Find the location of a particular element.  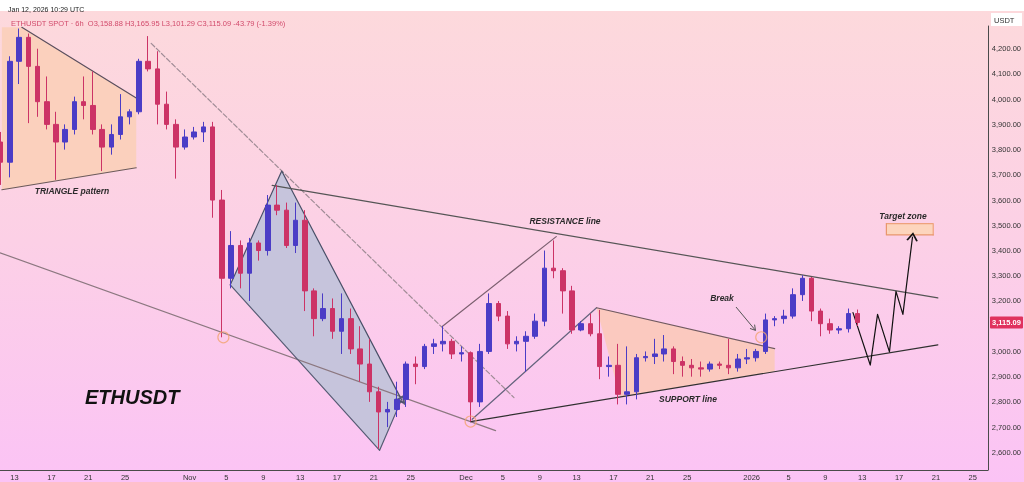

annotation: SUPPORT line is located at coordinates (688, 399).